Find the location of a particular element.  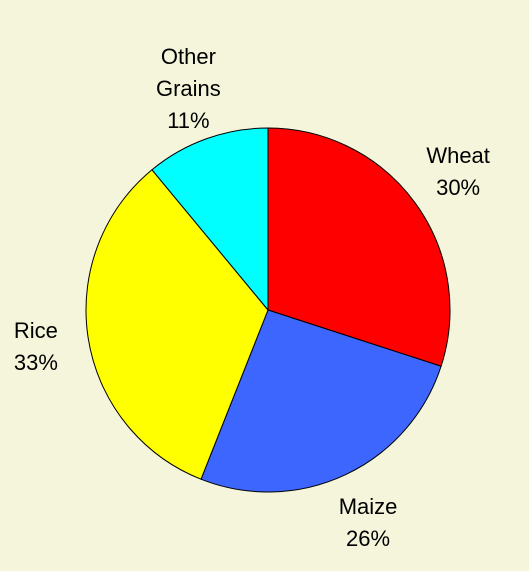

value-label: 33% is located at coordinates (35, 362).